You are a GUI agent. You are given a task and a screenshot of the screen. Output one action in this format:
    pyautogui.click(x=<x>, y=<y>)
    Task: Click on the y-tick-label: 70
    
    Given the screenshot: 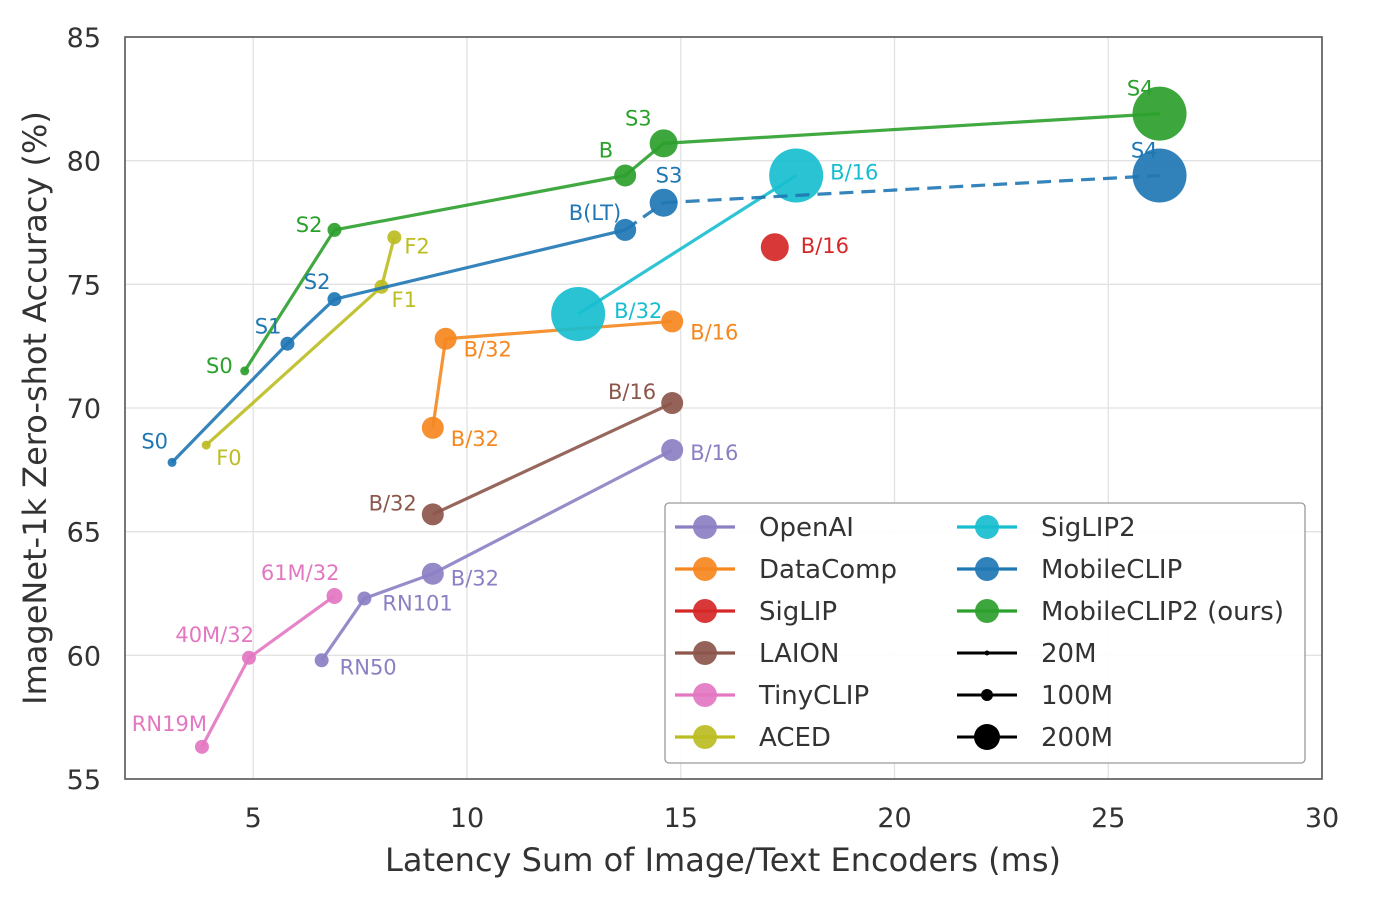 What is the action you would take?
    pyautogui.click(x=84, y=409)
    